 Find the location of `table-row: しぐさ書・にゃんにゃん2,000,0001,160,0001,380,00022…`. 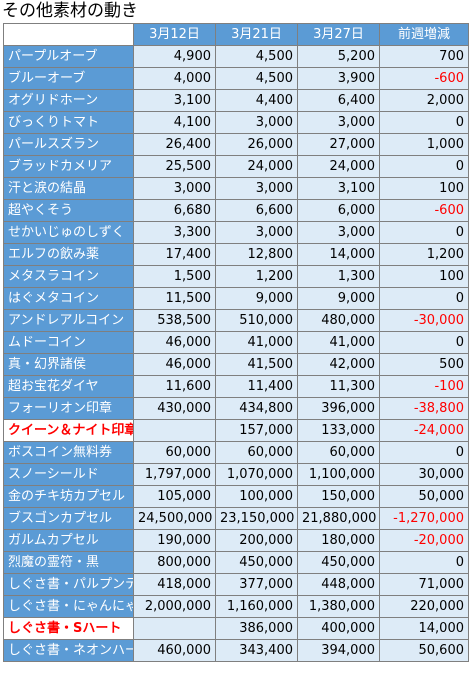

table-row: しぐさ書・にゃんにゃん2,000,0001,160,0001,380,00022… is located at coordinates (236, 606).